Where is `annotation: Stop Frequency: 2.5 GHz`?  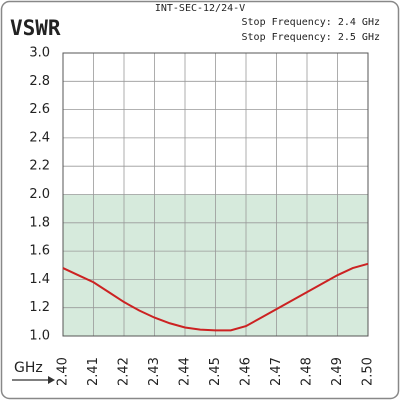 annotation: Stop Frequency: 2.5 GHz is located at coordinates (311, 37).